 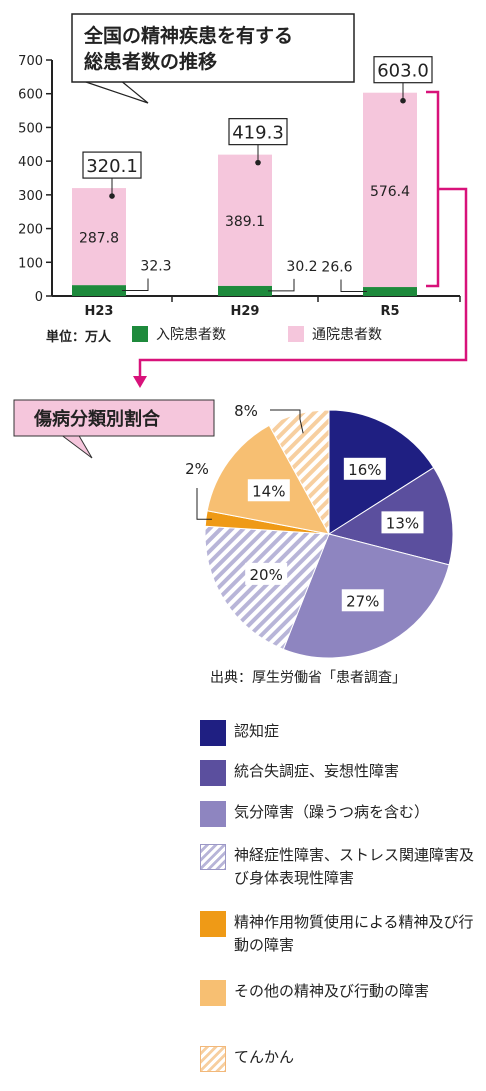 What do you see at coordinates (30, 230) in the screenshot?
I see `y-tick-label: 200` at bounding box center [30, 230].